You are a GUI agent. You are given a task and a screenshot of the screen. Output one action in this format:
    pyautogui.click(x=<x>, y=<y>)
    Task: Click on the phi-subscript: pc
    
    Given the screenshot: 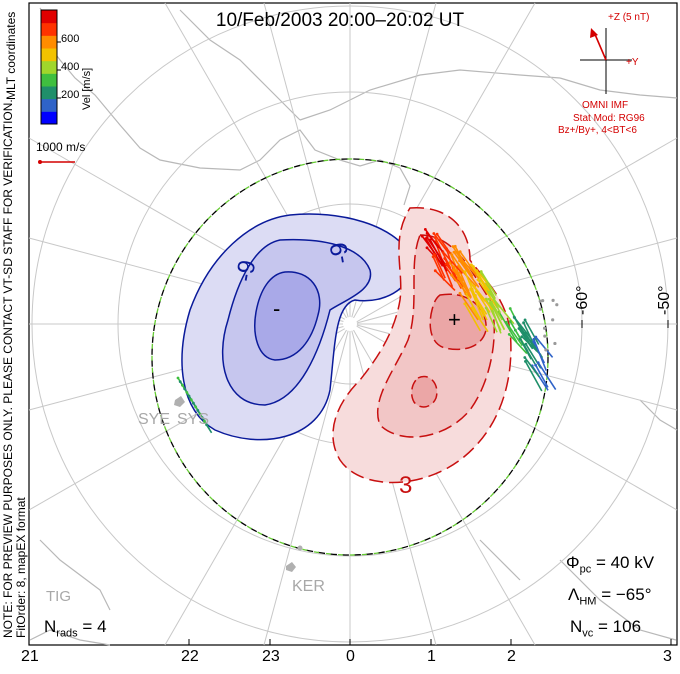 What is the action you would take?
    pyautogui.click(x=585, y=569)
    